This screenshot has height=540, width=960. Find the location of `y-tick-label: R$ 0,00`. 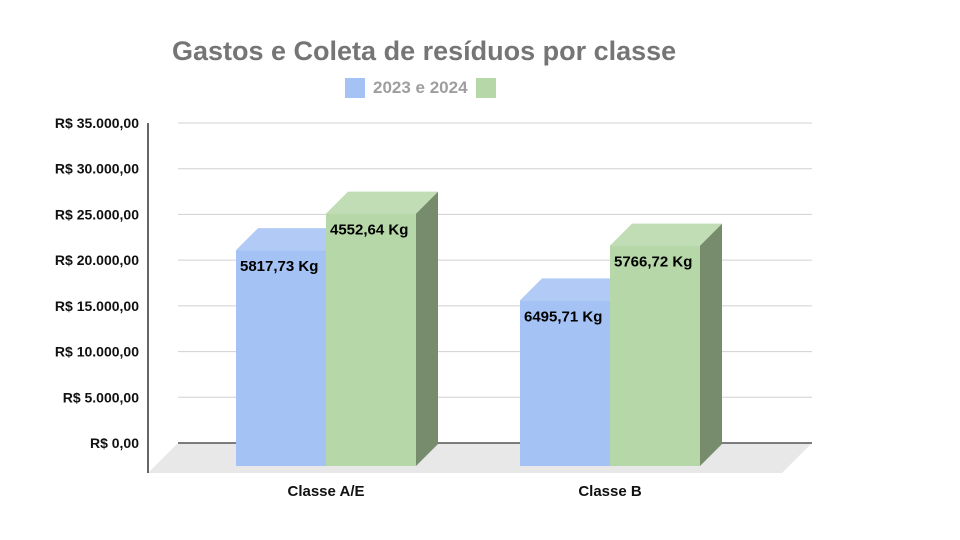

y-tick-label: R$ 0,00 is located at coordinates (114, 443).